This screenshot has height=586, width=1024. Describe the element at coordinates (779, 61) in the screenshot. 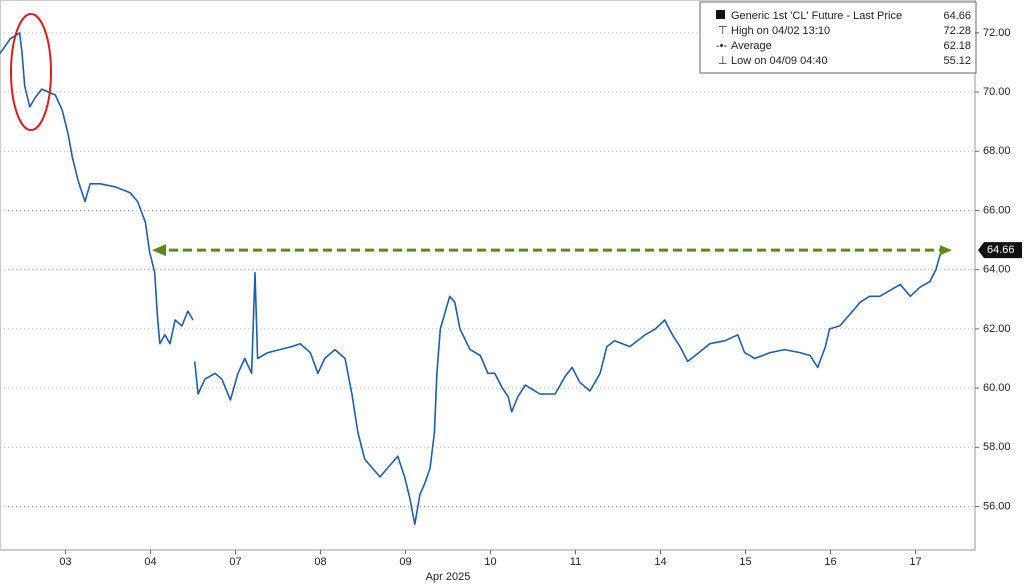

I see `legend-low-label: Low on 04/09 04:40` at that location.